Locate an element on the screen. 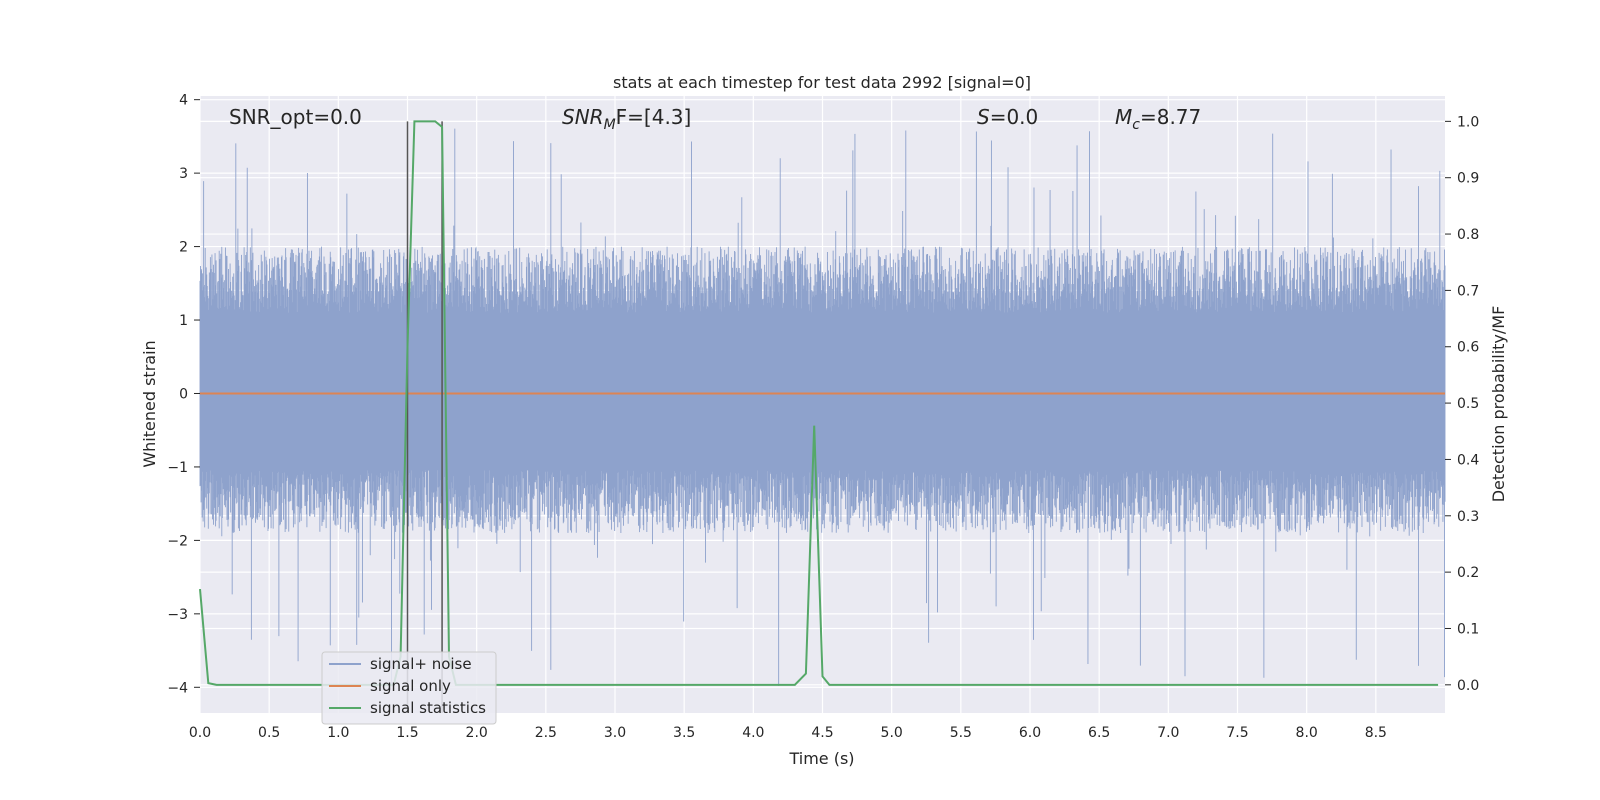 This screenshot has height=800, width=1600. vertical-markers is located at coordinates (424, 417).